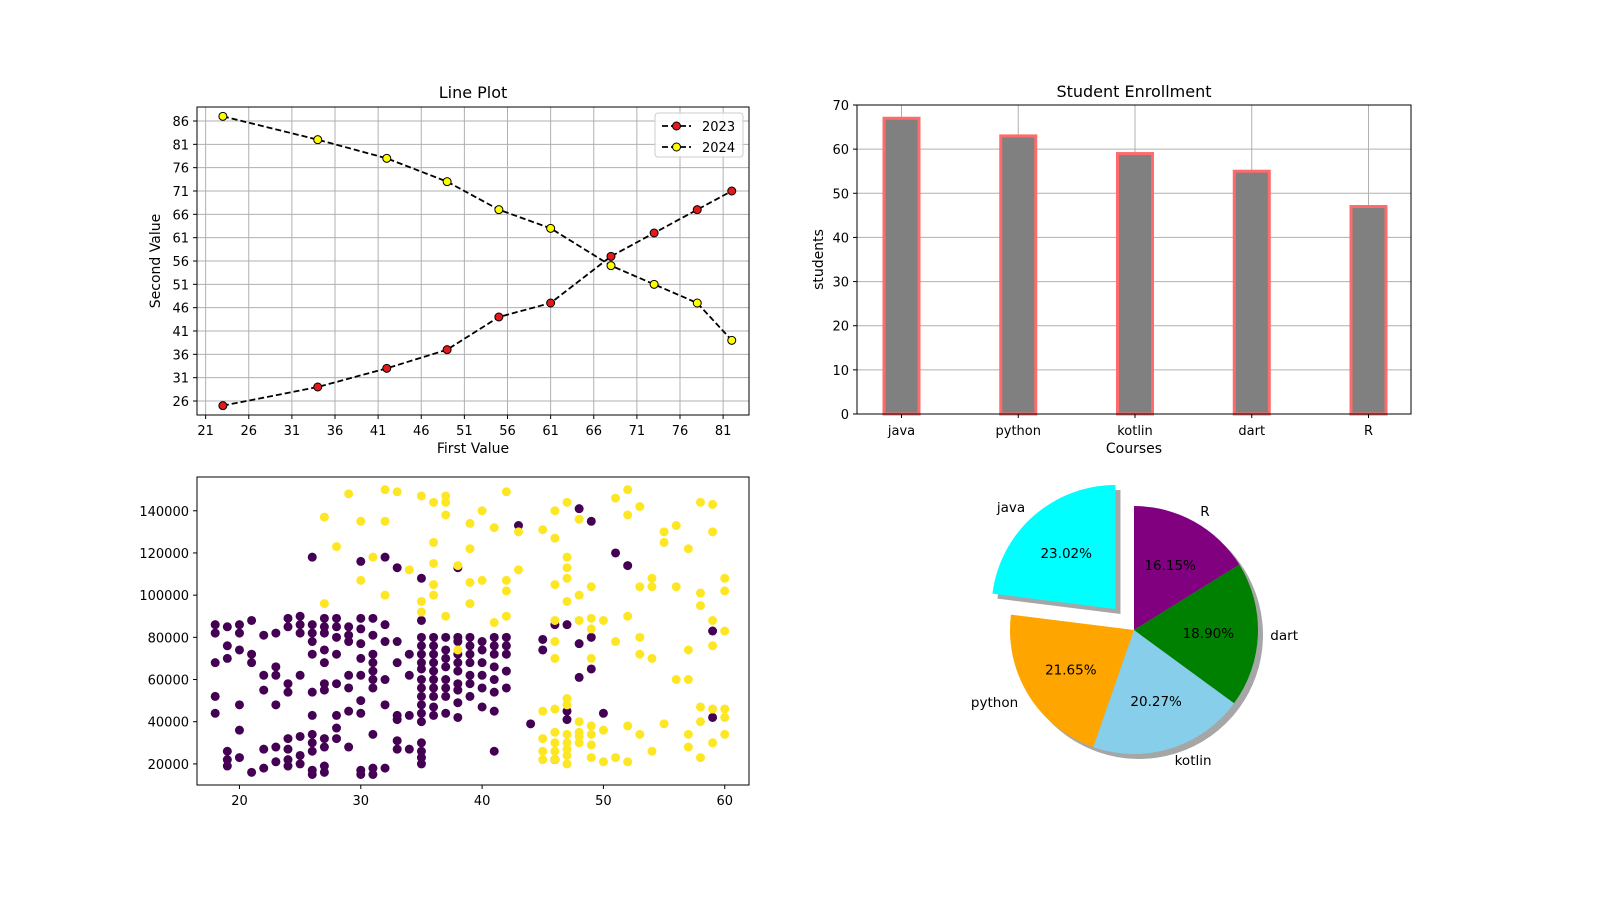 This screenshot has height=900, width=1600. I want to click on chart-title: Student Enrollment, so click(1133, 91).